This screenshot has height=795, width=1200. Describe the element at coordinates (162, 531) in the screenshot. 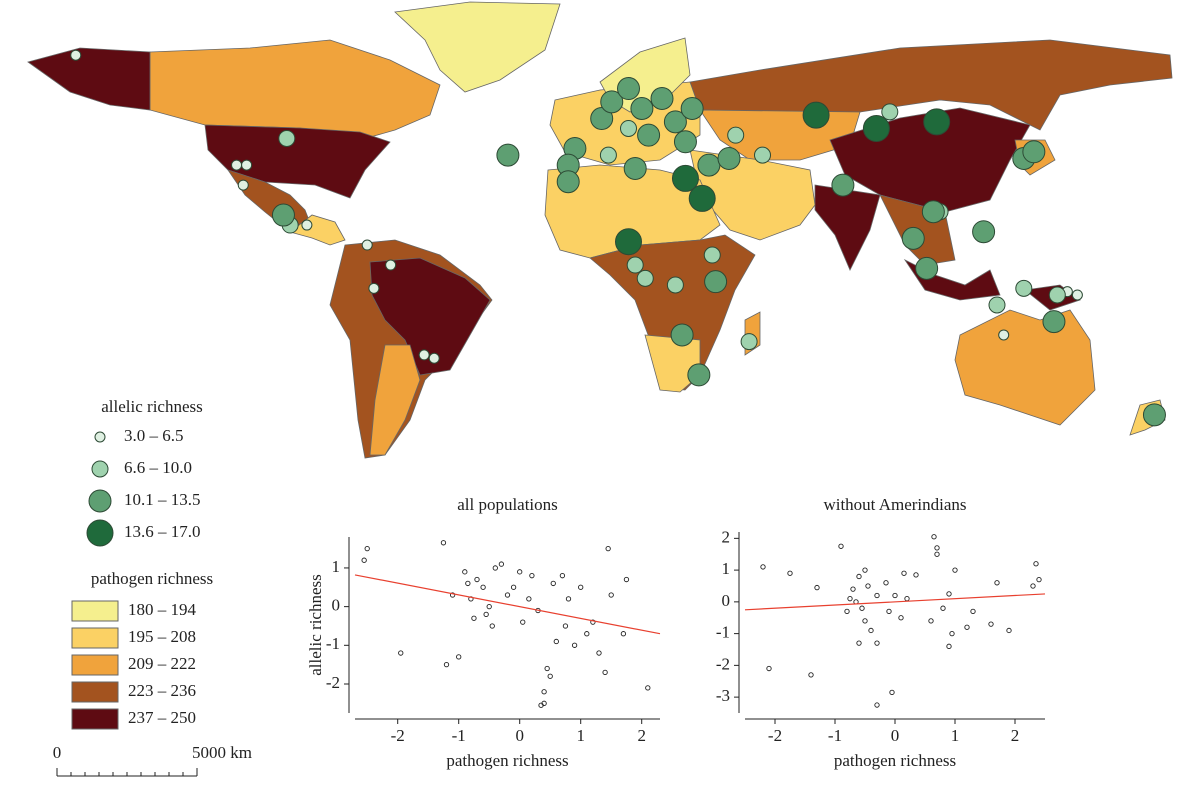

I see `legend-label: 13.6 – 17.0` at that location.